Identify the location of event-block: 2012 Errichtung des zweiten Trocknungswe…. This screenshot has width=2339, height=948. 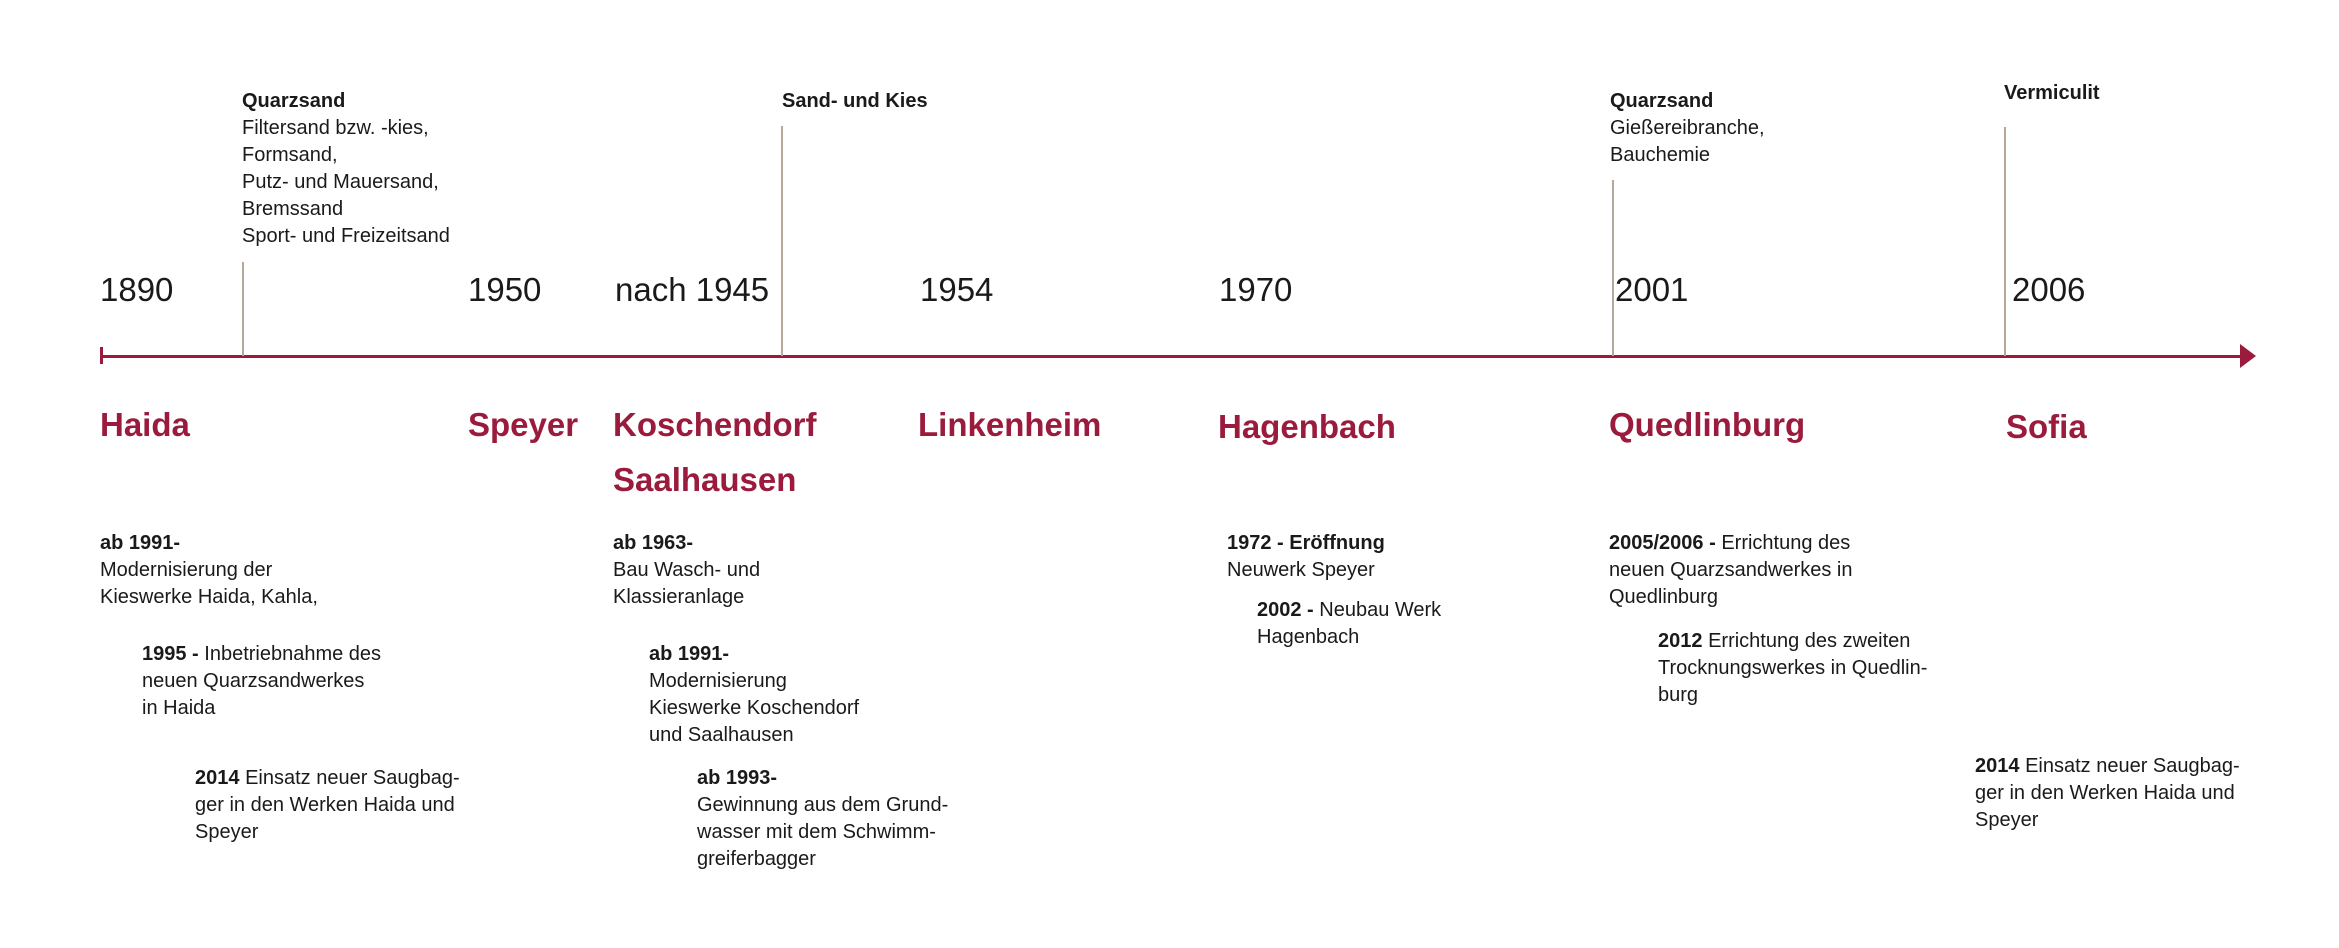
(1792, 668).